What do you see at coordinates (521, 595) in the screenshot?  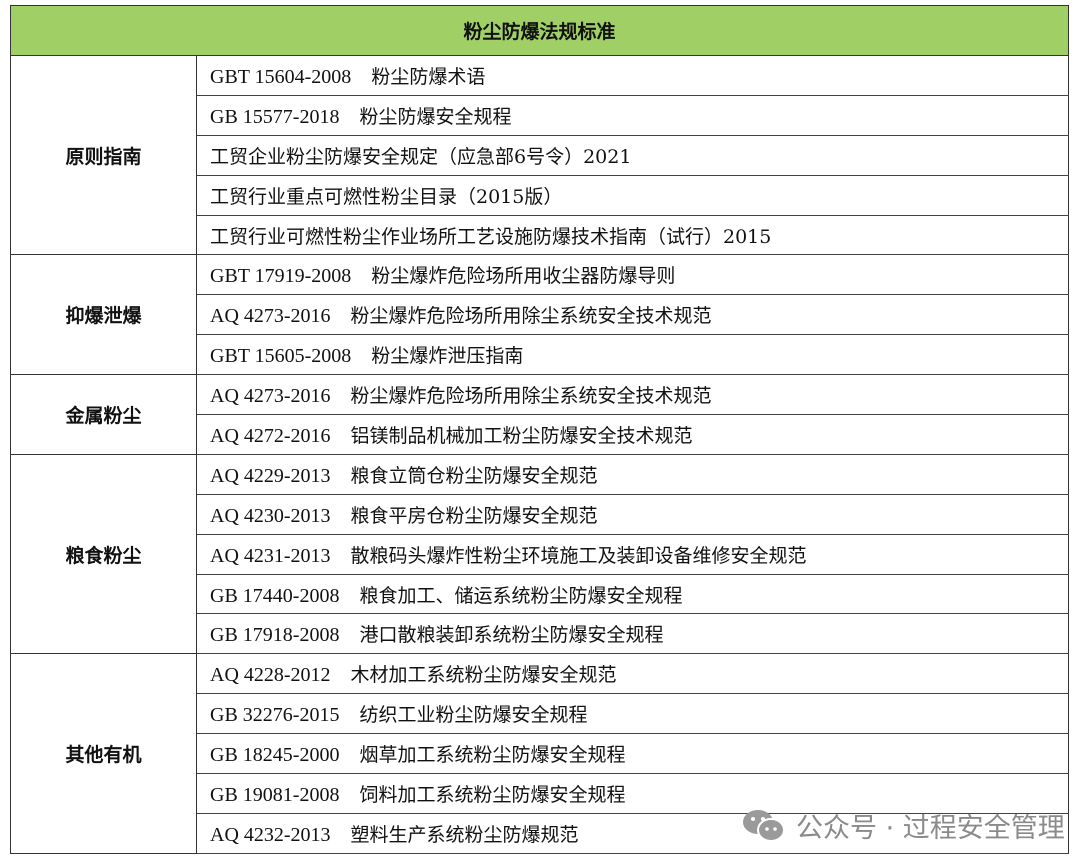 I see `standard-name: 粮食加工、储运系统粉尘防爆安全规程` at bounding box center [521, 595].